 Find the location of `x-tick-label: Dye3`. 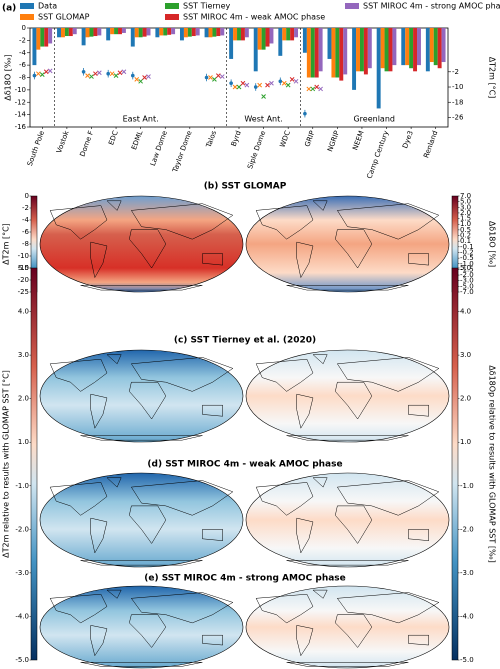

x-tick-label: Dye3 is located at coordinates (408, 140).